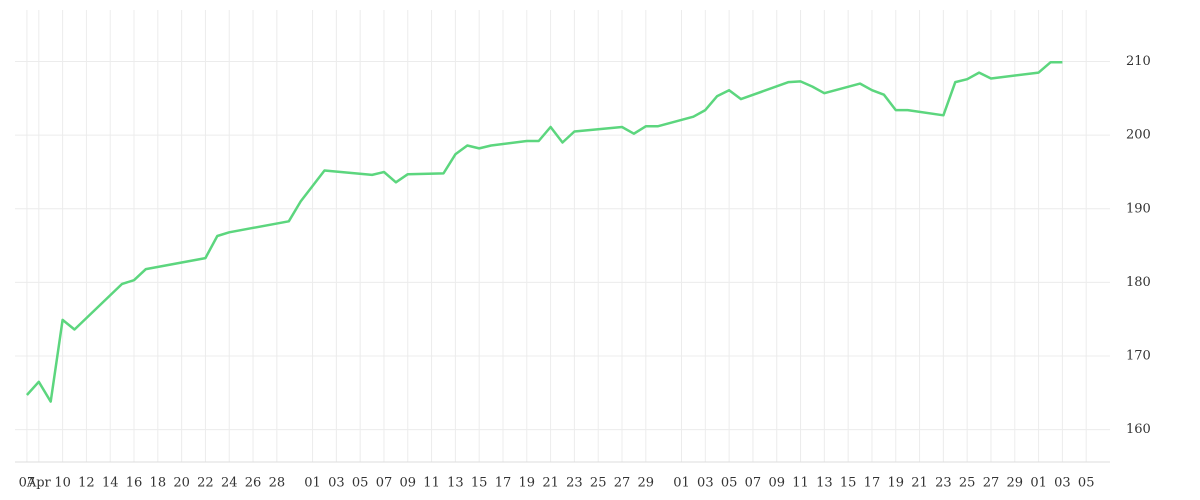 This screenshot has height=500, width=1200. I want to click on y-tick-label: 180, so click(1138, 282).